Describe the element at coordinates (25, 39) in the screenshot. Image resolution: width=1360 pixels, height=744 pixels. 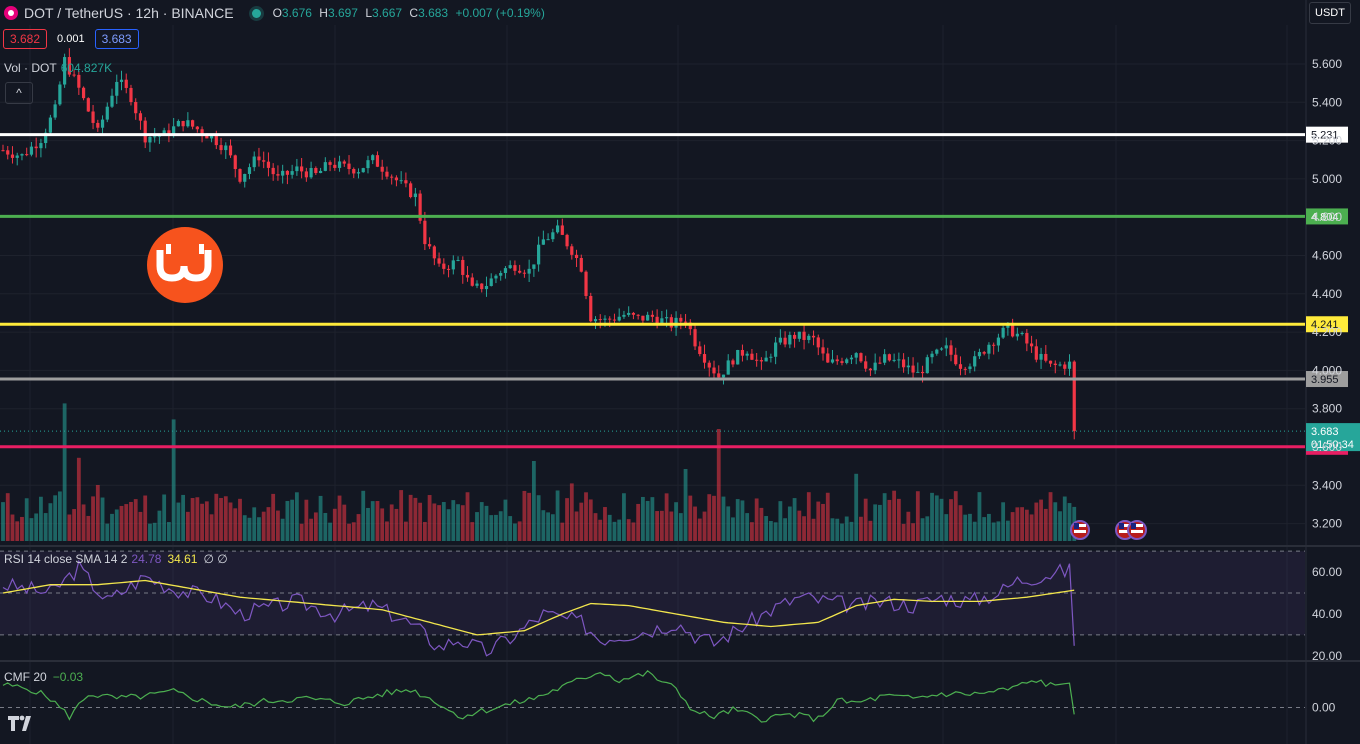
I see `sell-button: 3.682` at that location.